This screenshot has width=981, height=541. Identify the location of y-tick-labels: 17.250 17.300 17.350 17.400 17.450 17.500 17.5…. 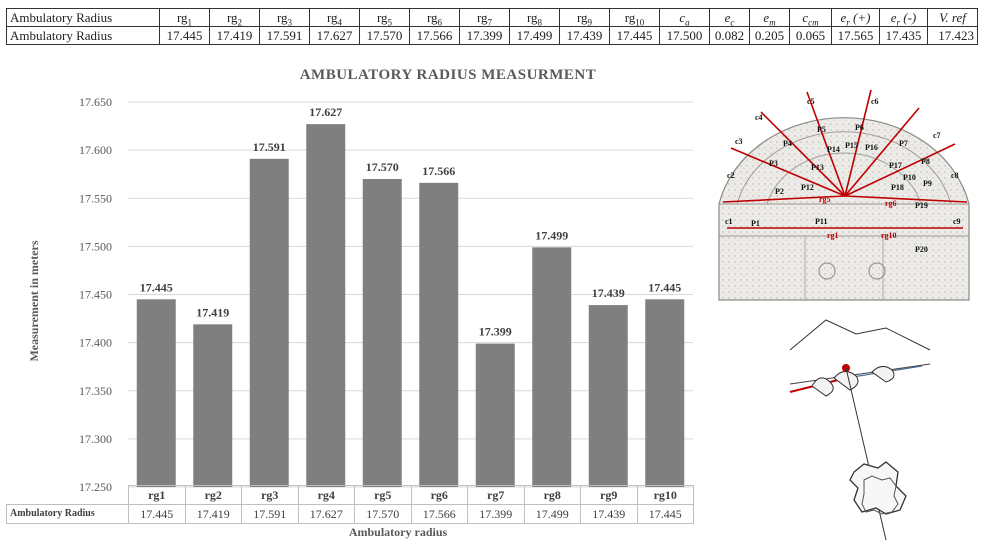
(95, 294).